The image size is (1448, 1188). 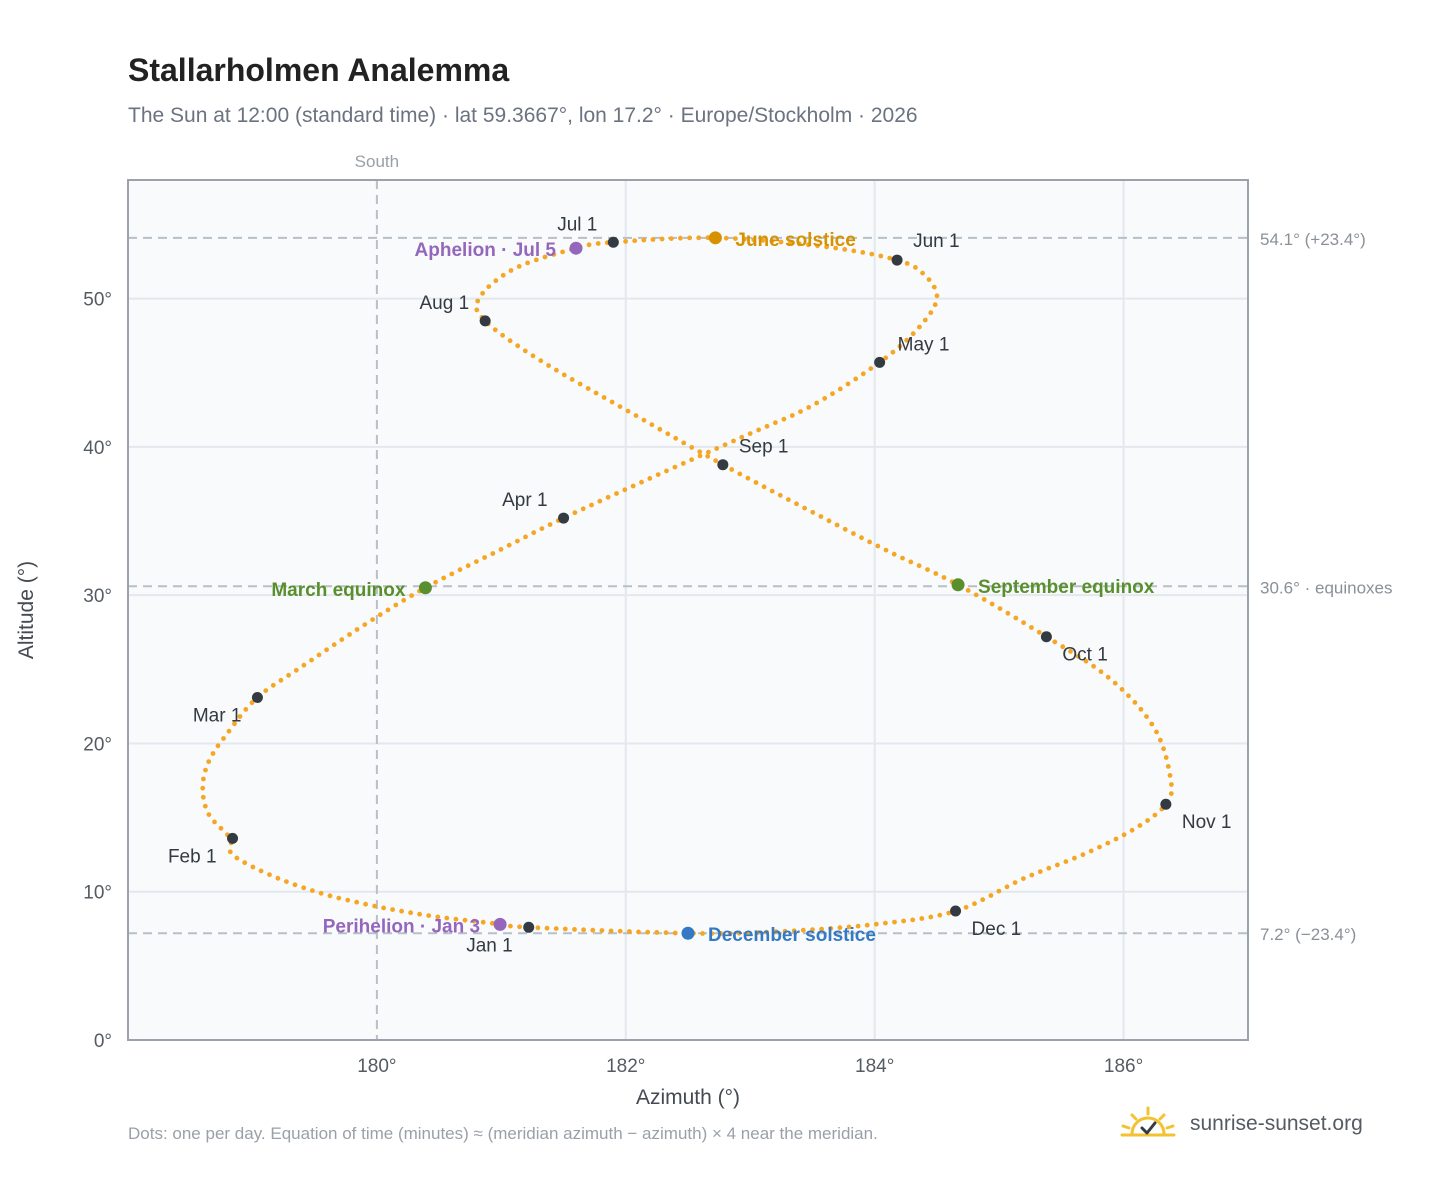 I want to click on month-label: Mar 1, so click(x=217, y=715).